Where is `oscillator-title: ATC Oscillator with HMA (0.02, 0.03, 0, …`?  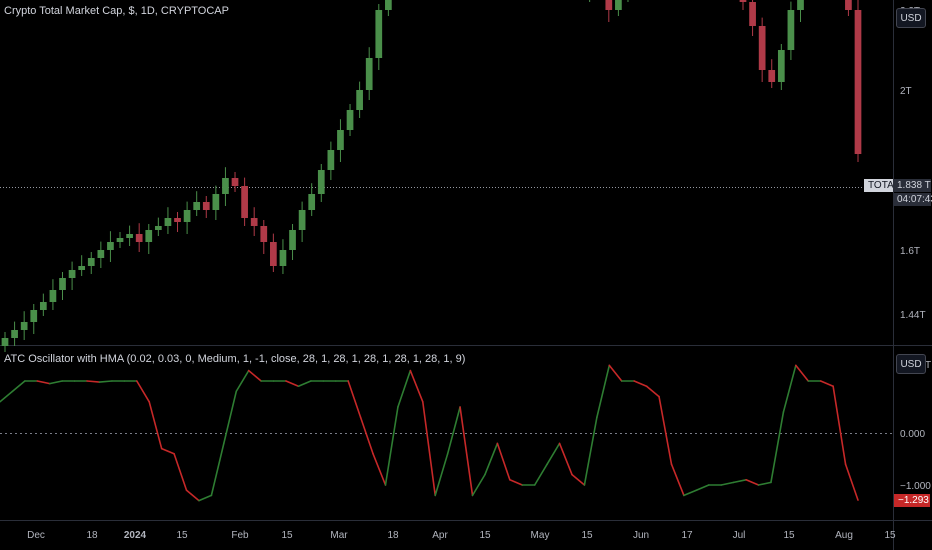 oscillator-title: ATC Oscillator with HMA (0.02, 0.03, 0, … is located at coordinates (235, 359).